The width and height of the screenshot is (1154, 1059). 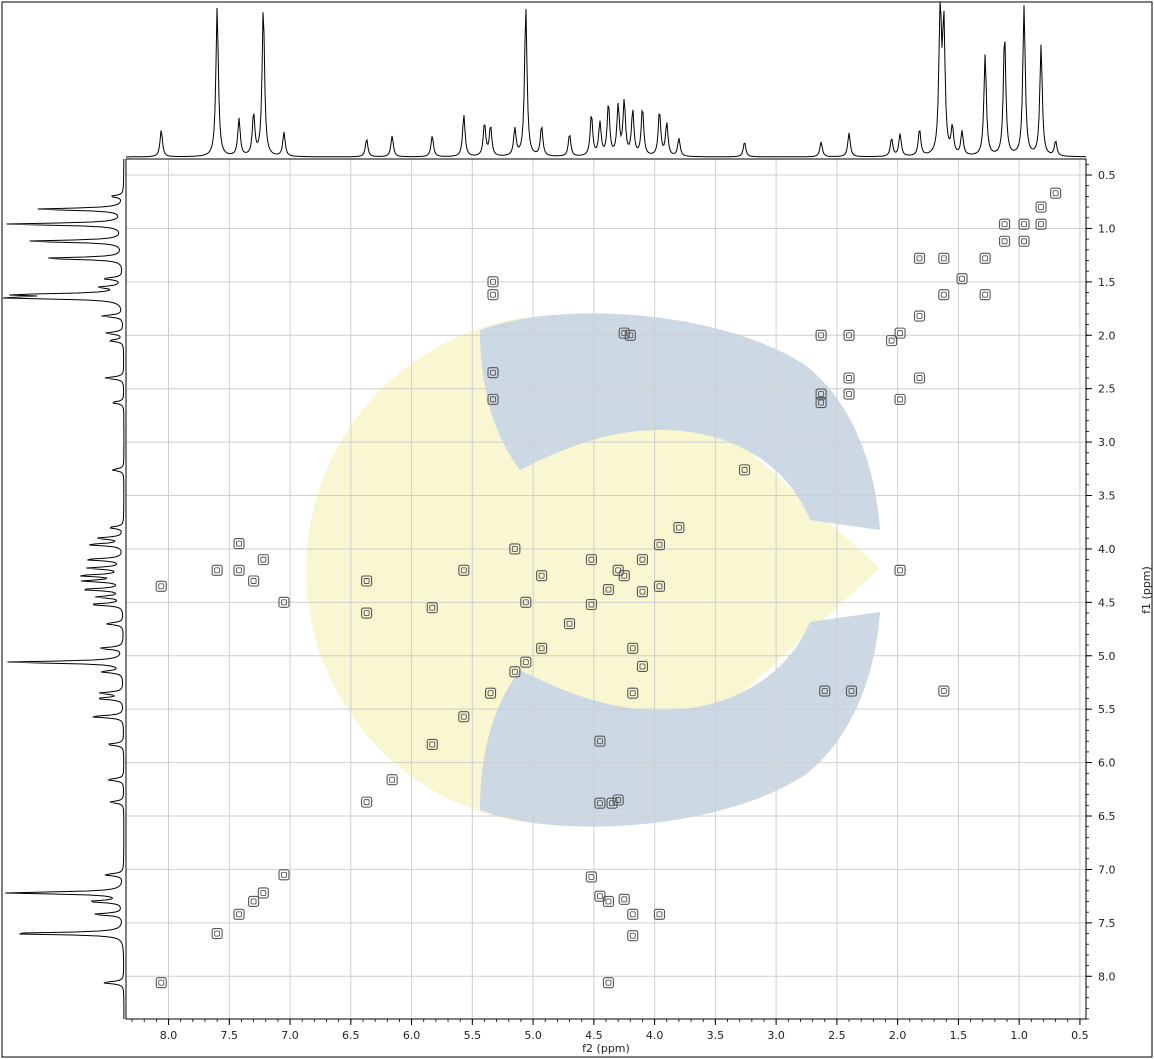 What do you see at coordinates (1107, 602) in the screenshot?
I see `y-tick-label: 4.5` at bounding box center [1107, 602].